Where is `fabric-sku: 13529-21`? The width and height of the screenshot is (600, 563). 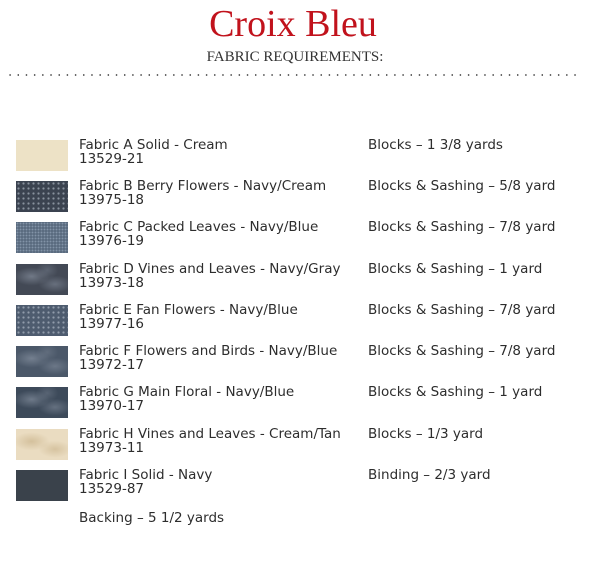 fabric-sku: 13529-21 is located at coordinates (111, 159).